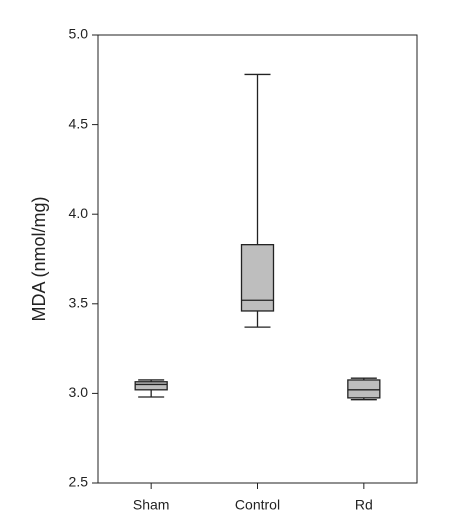 This screenshot has width=453, height=518. I want to click on y-tick-label: 2.5, so click(79, 482).